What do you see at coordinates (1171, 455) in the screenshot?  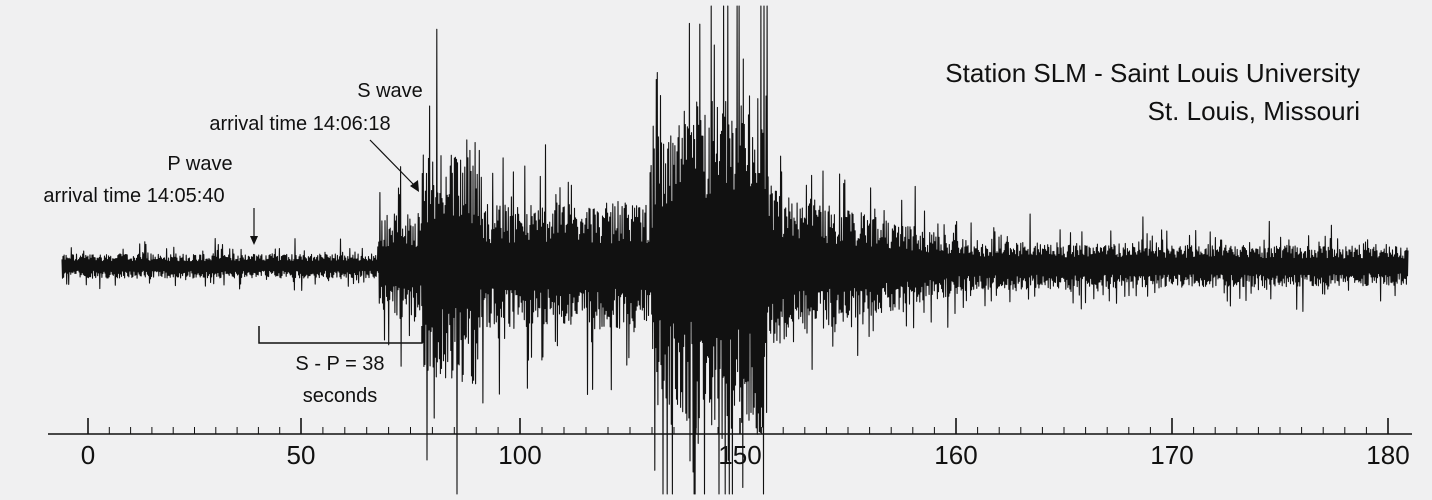 I see `tick-label: 170` at bounding box center [1171, 455].